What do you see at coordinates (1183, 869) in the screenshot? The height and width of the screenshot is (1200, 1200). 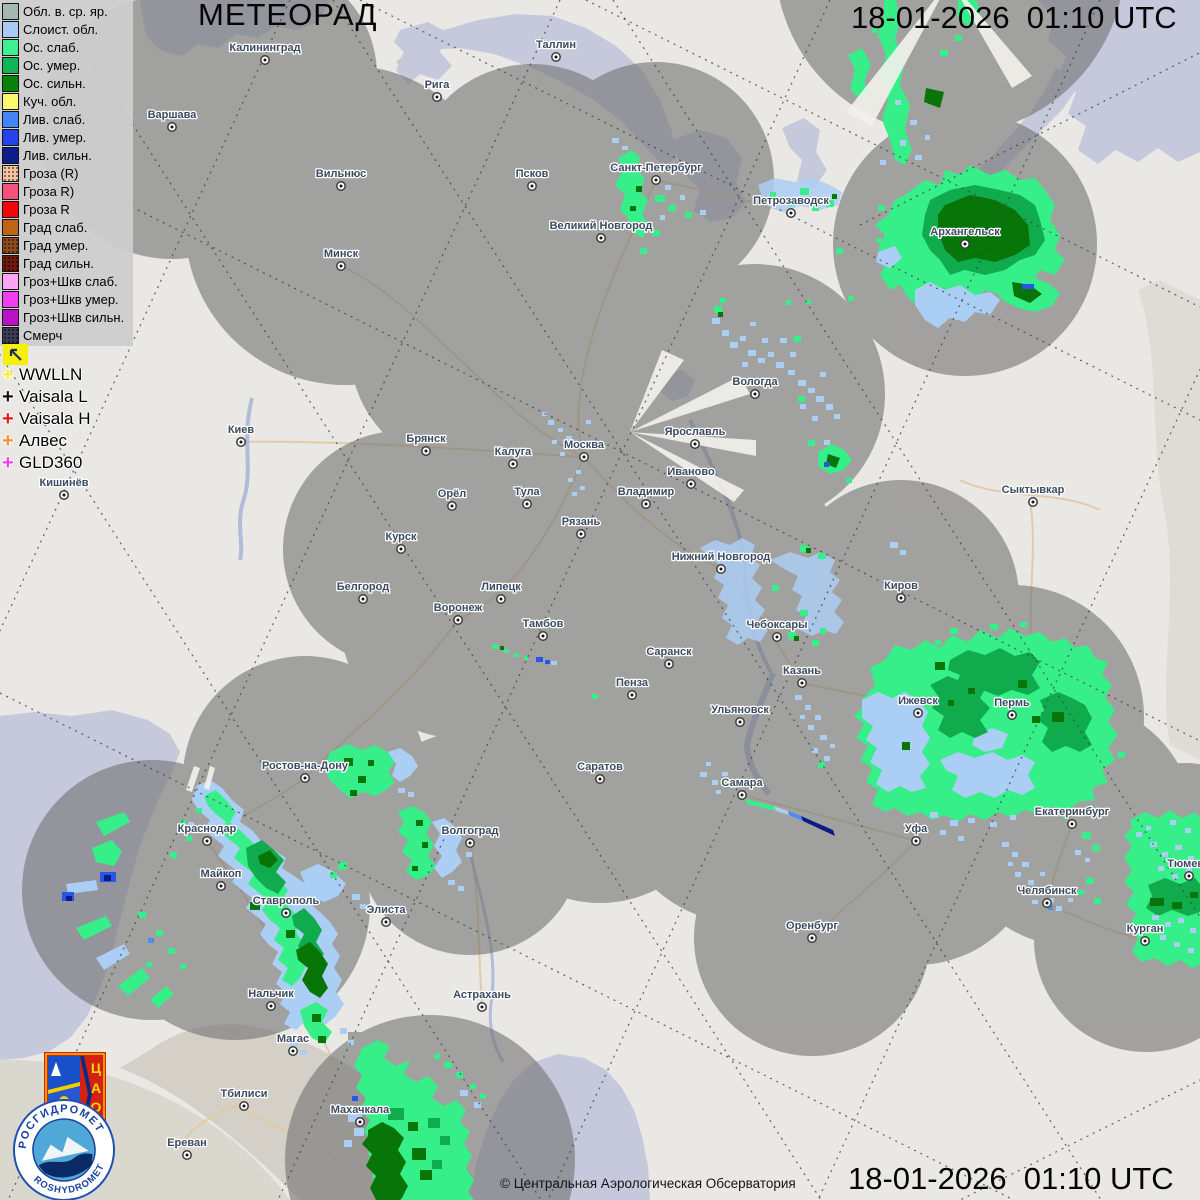 I see `city: Тюмень` at bounding box center [1183, 869].